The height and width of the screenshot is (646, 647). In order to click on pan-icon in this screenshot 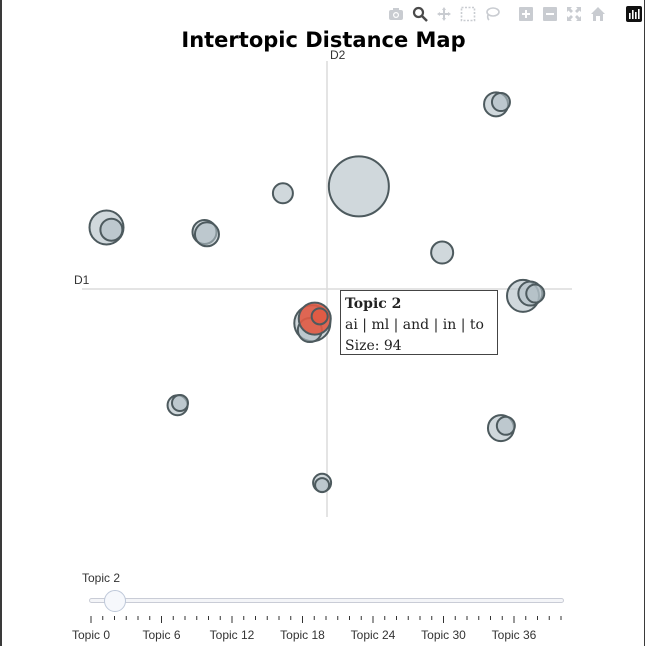, I will do `click(444, 14)`.